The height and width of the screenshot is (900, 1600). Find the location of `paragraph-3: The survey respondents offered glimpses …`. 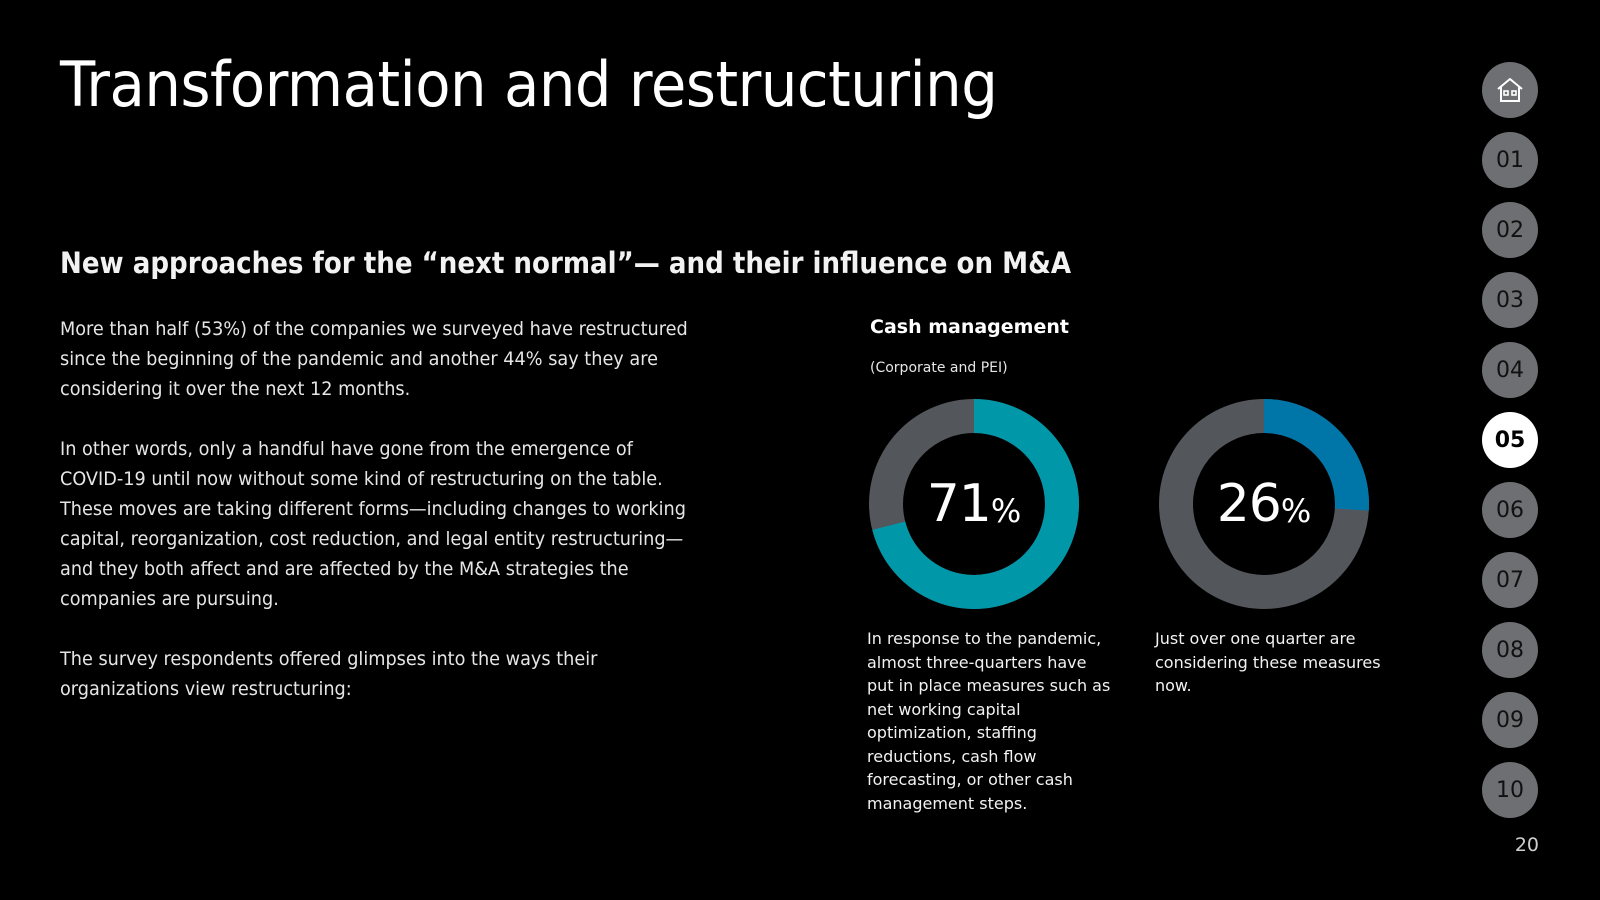

paragraph-3: The survey respondents offered glimpses … is located at coordinates (329, 674).